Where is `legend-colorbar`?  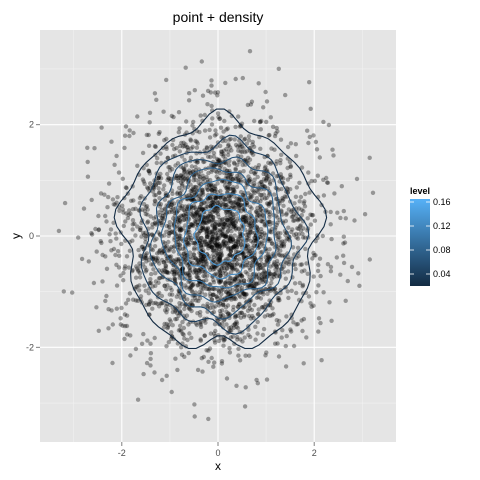
legend-colorbar is located at coordinates (420, 242).